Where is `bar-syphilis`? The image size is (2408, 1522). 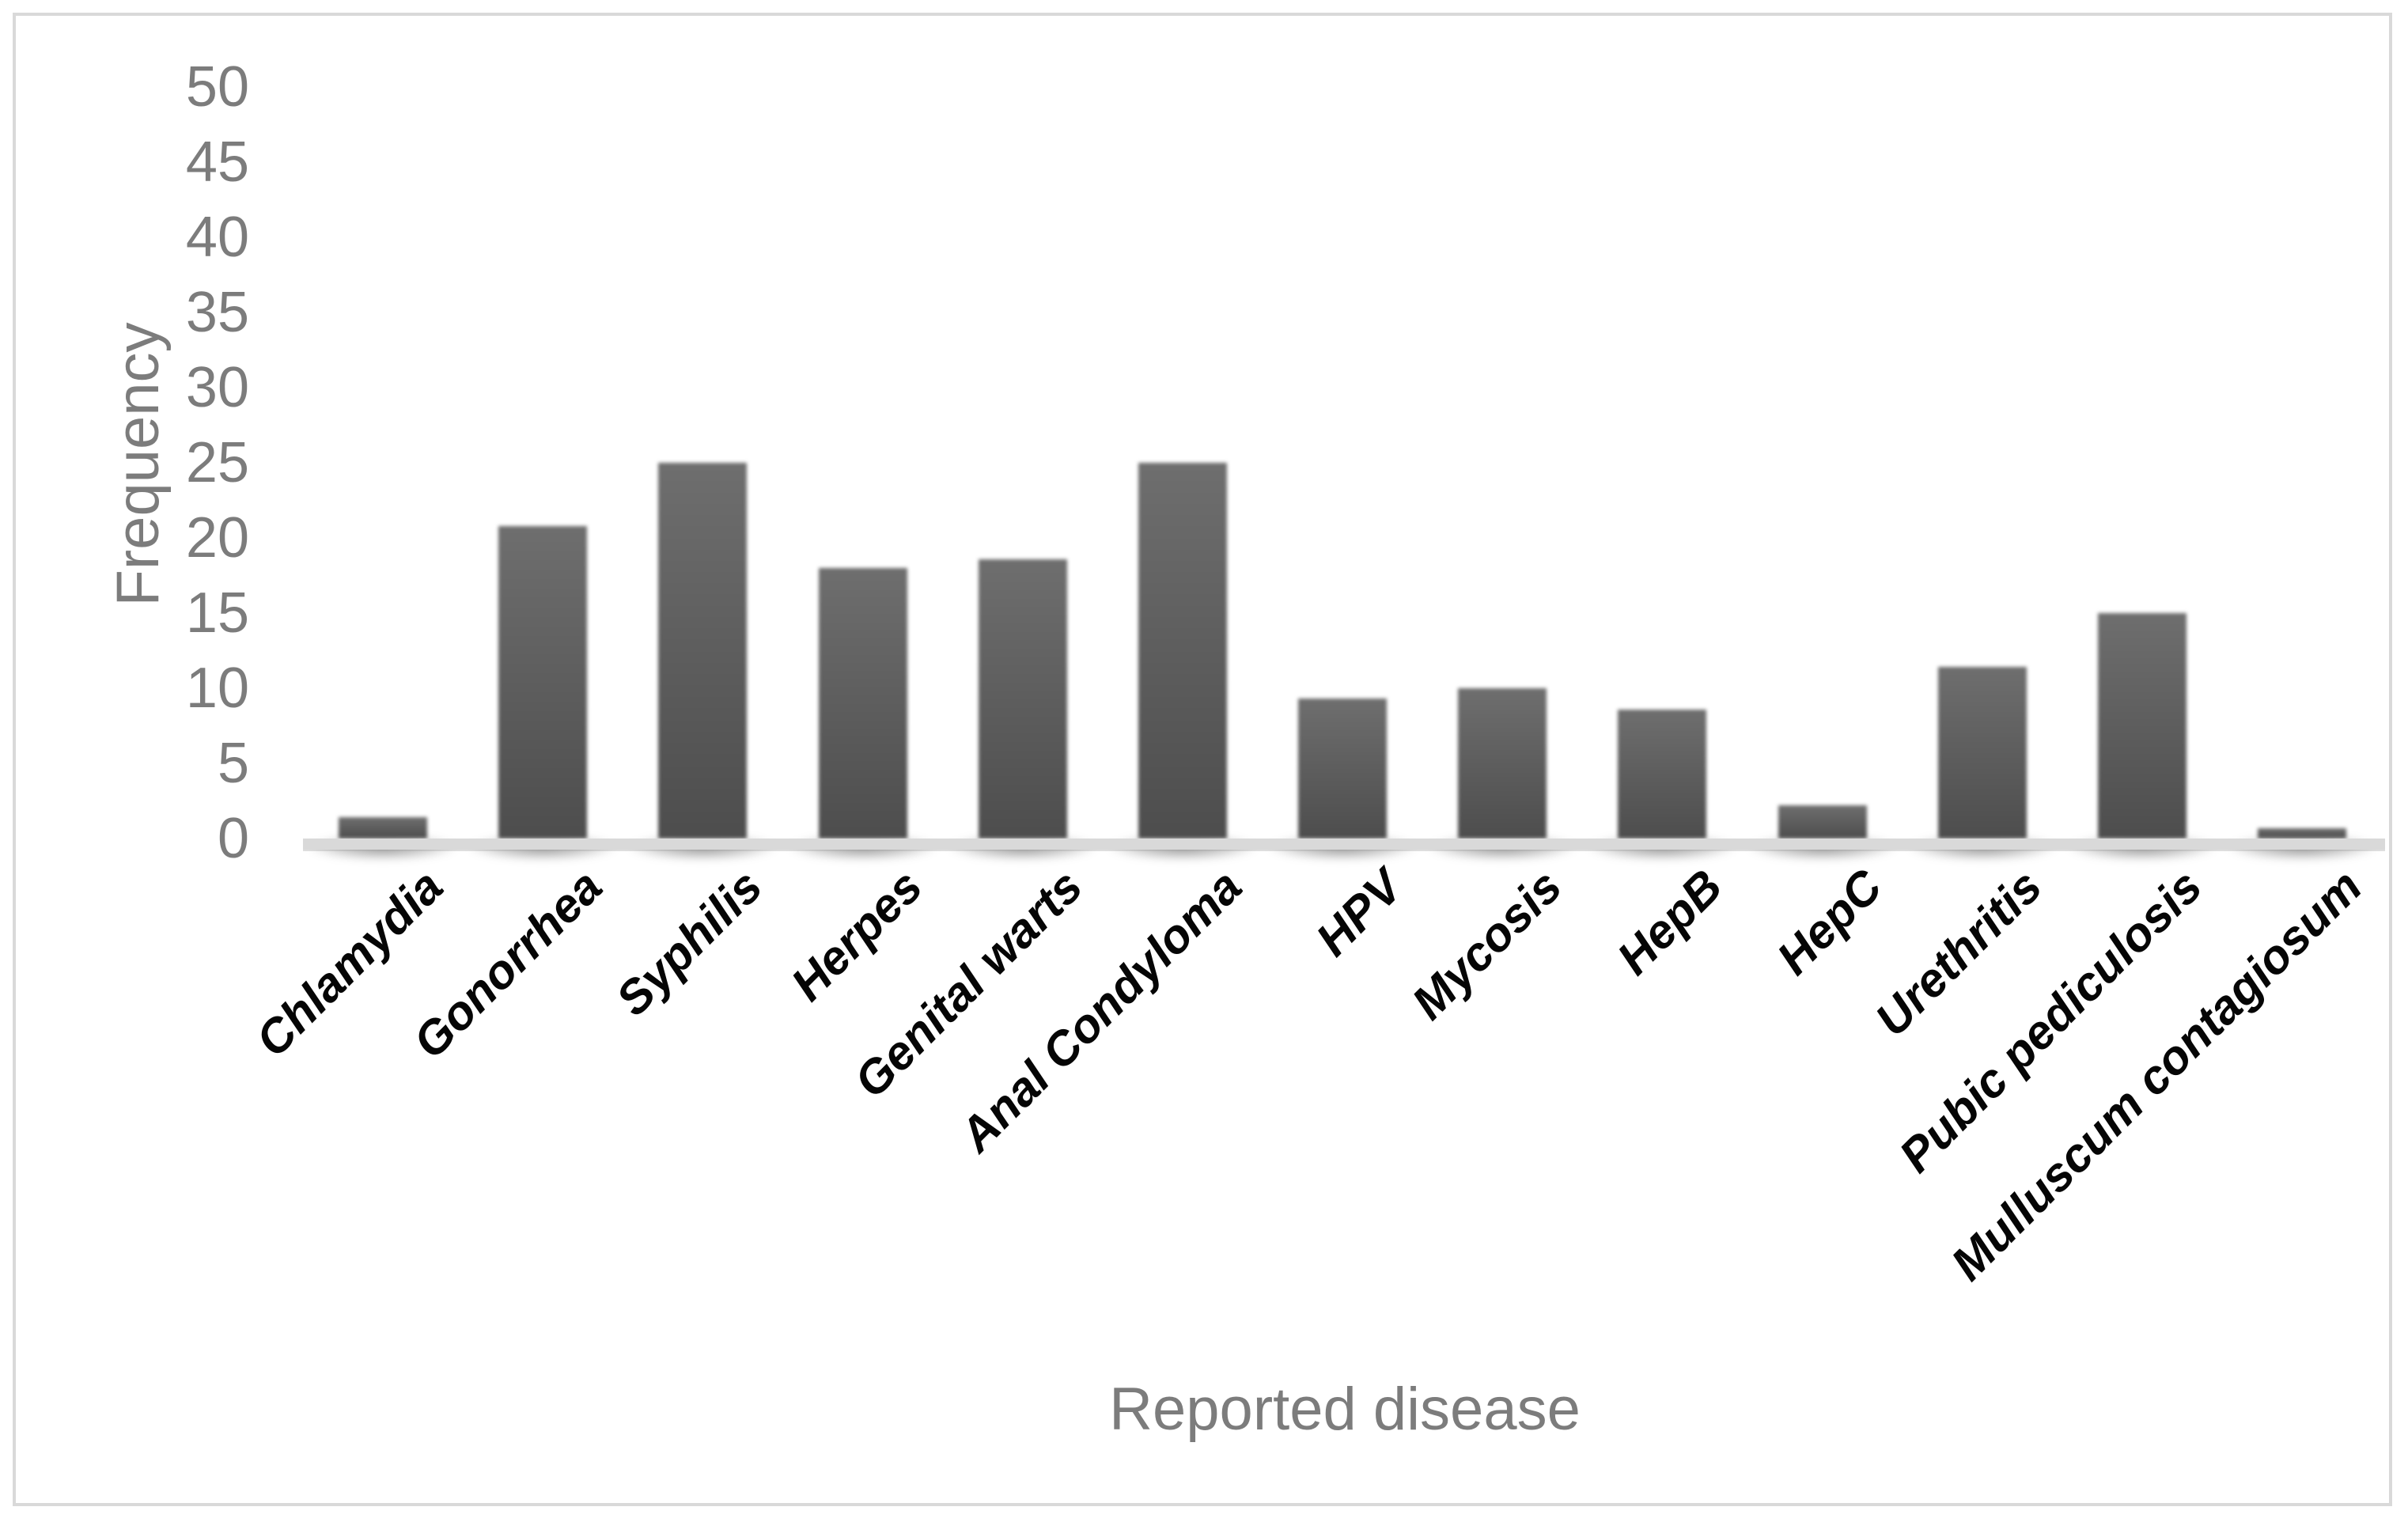 bar-syphilis is located at coordinates (703, 651).